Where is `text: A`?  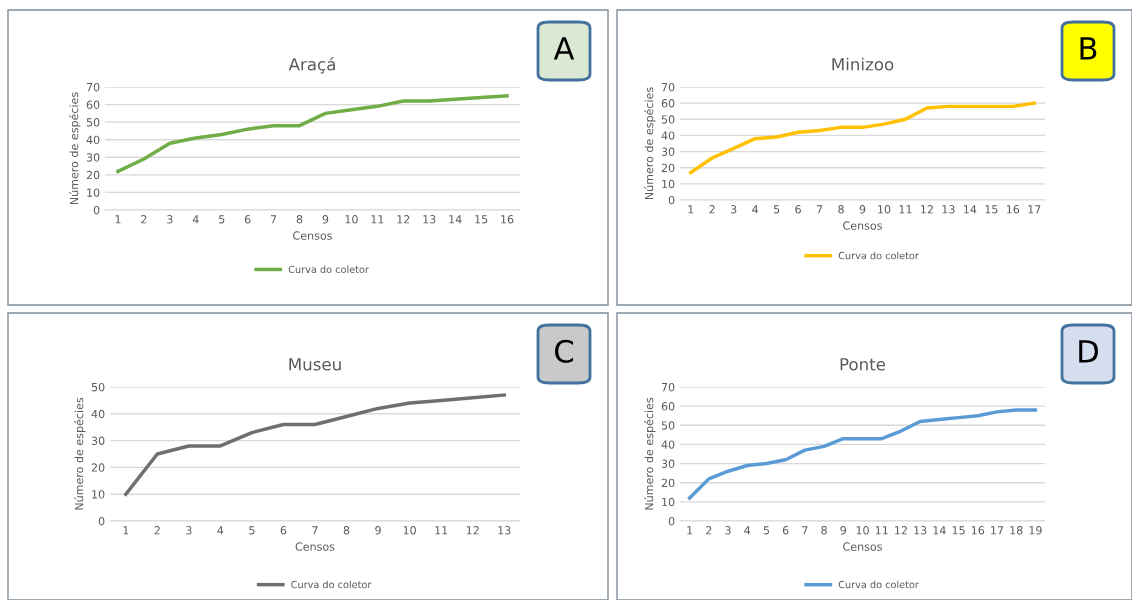
text: A is located at coordinates (564, 48).